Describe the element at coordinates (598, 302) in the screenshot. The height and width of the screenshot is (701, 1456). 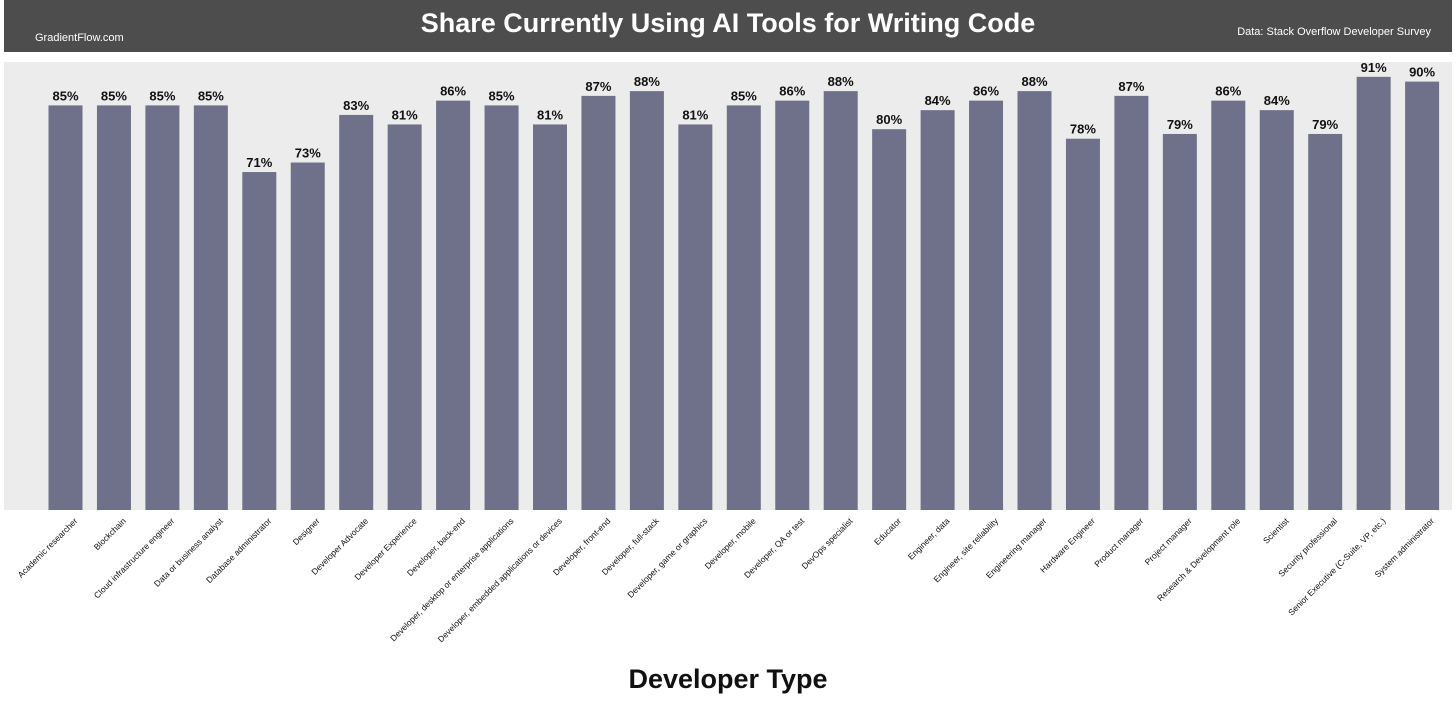
I see `bar-developer-front-end` at that location.